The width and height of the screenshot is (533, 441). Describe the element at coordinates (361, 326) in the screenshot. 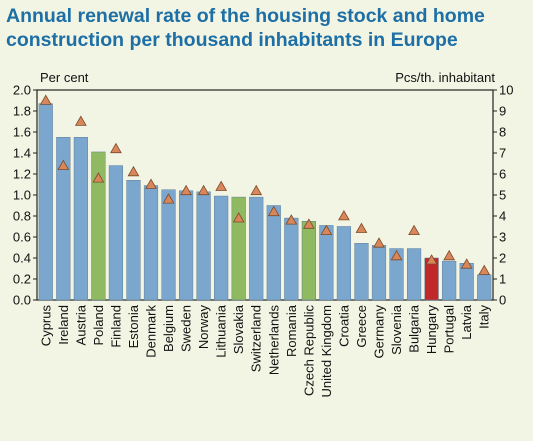

I see `category-label: Greece` at that location.